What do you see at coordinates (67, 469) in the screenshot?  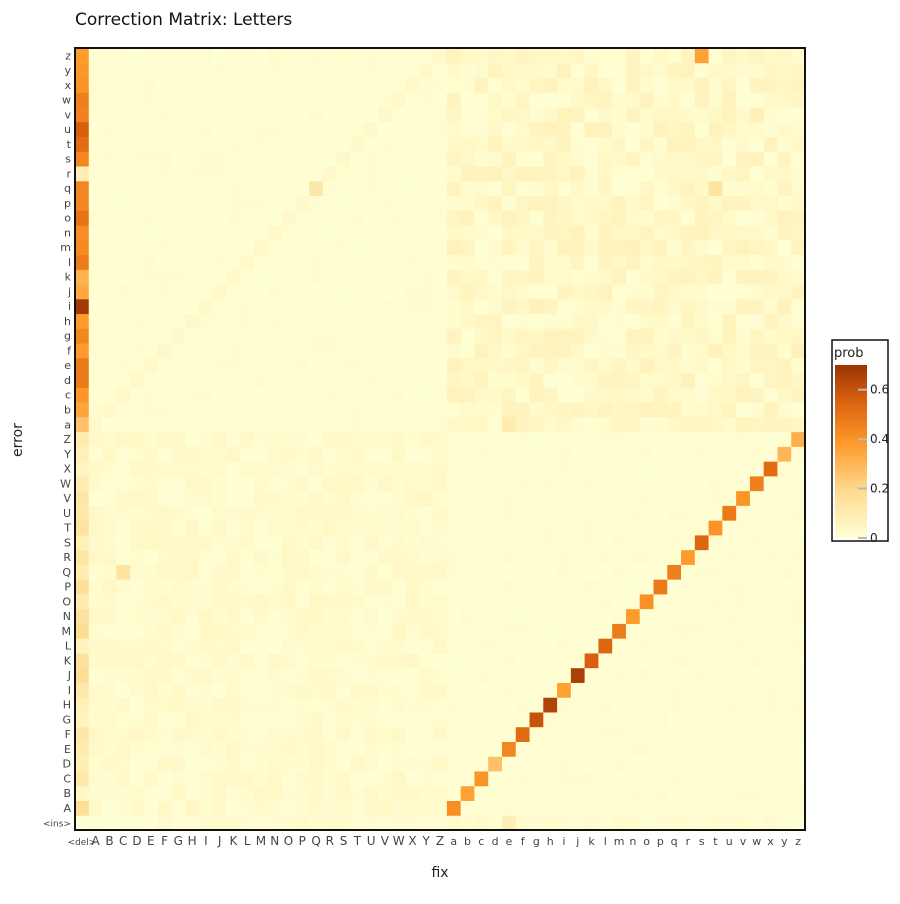 I see `y-tick-label: X` at bounding box center [67, 469].